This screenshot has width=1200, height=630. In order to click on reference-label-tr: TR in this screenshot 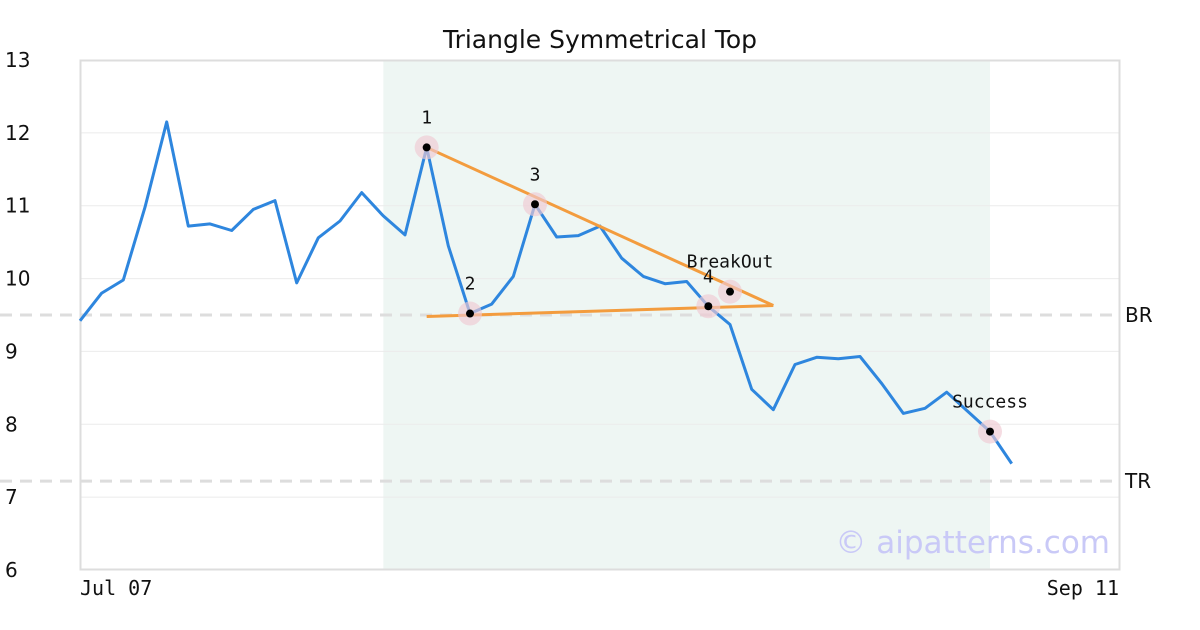, I will do `click(1137, 481)`.